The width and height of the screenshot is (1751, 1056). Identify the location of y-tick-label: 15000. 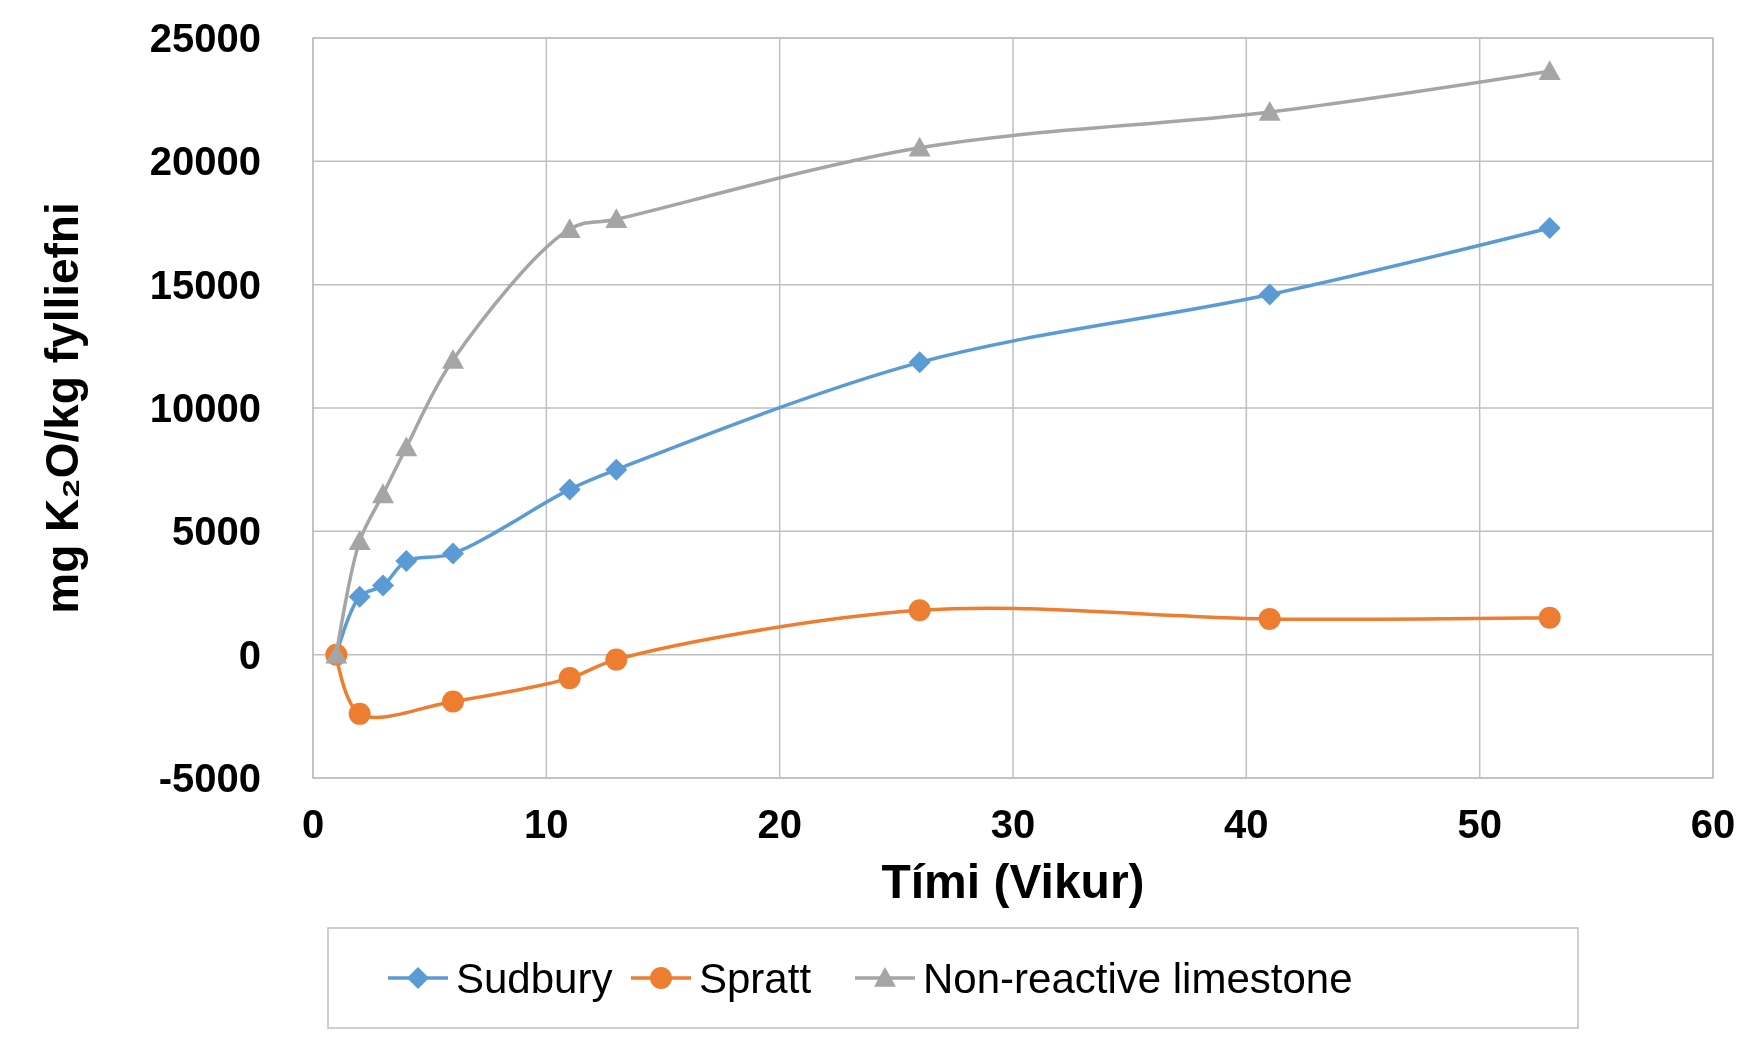
(205, 284).